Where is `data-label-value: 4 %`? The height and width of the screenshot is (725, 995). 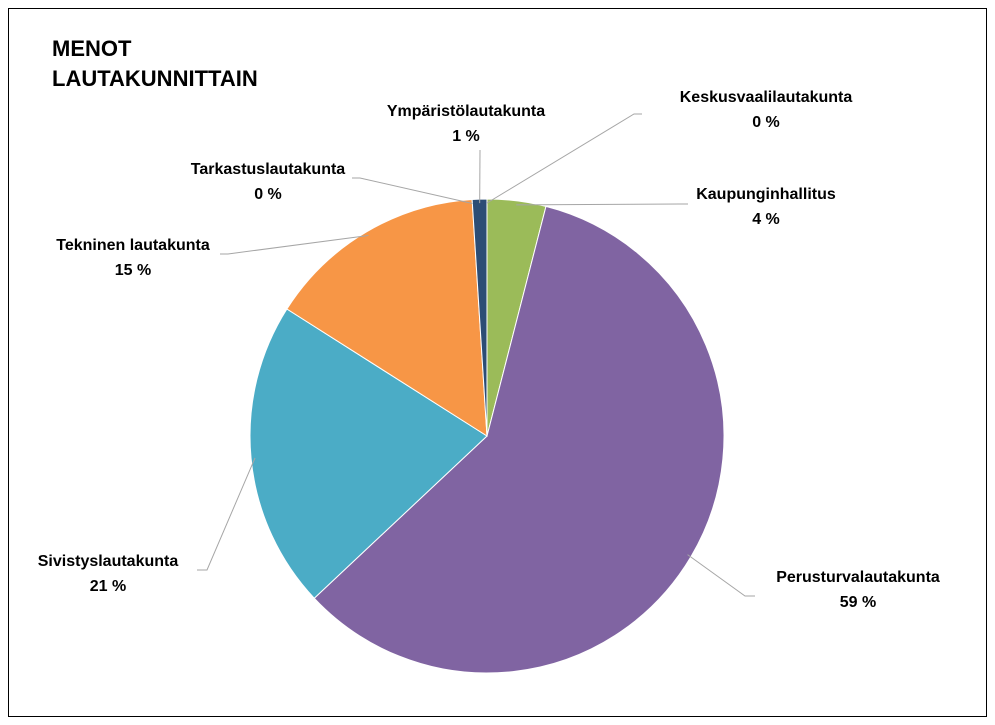 data-label-value: 4 % is located at coordinates (766, 219).